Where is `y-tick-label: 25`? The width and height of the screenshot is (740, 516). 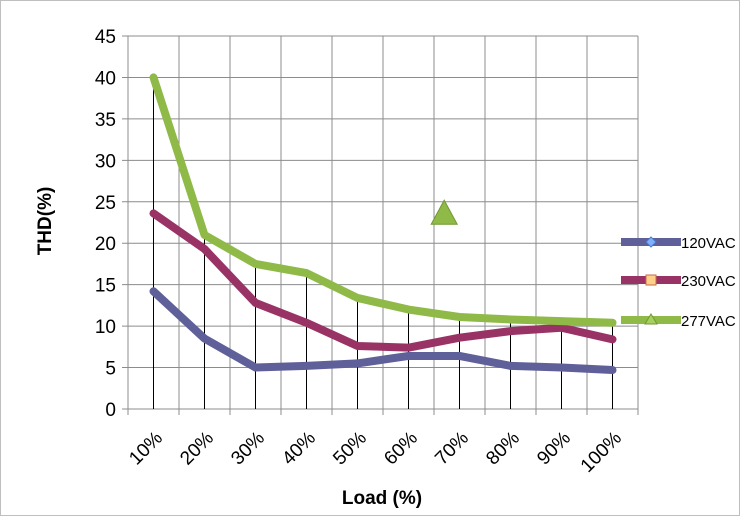 y-tick-label: 25 is located at coordinates (105, 203).